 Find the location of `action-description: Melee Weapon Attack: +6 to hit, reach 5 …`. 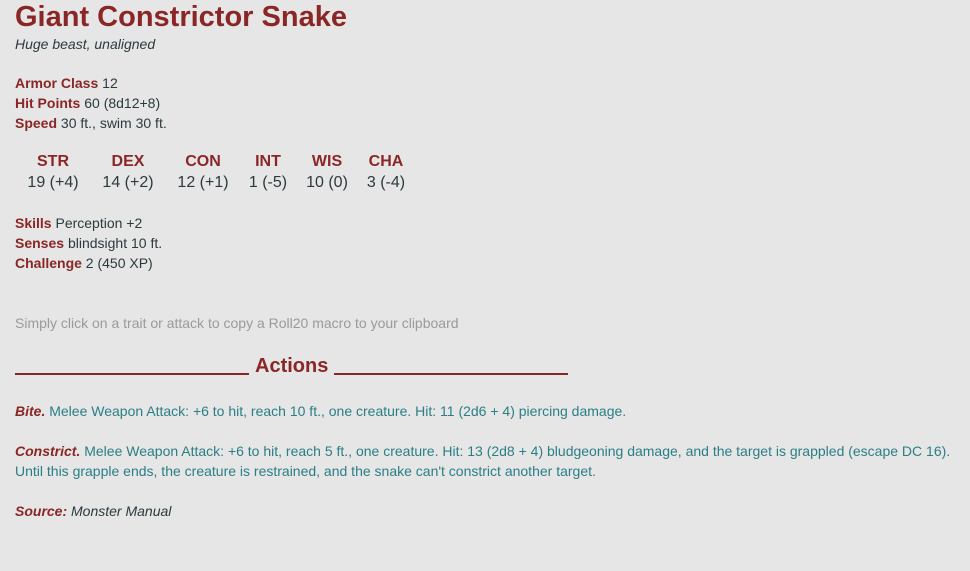

action-description: Melee Weapon Attack: +6 to hit, reach 5 … is located at coordinates (483, 461).